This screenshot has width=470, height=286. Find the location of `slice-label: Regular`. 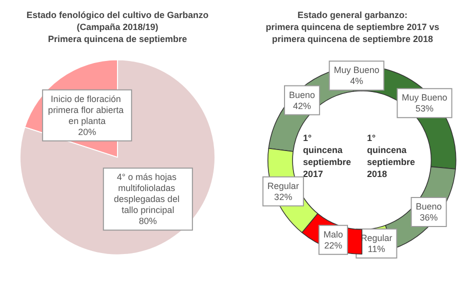

slice-label: Regular is located at coordinates (283, 185).